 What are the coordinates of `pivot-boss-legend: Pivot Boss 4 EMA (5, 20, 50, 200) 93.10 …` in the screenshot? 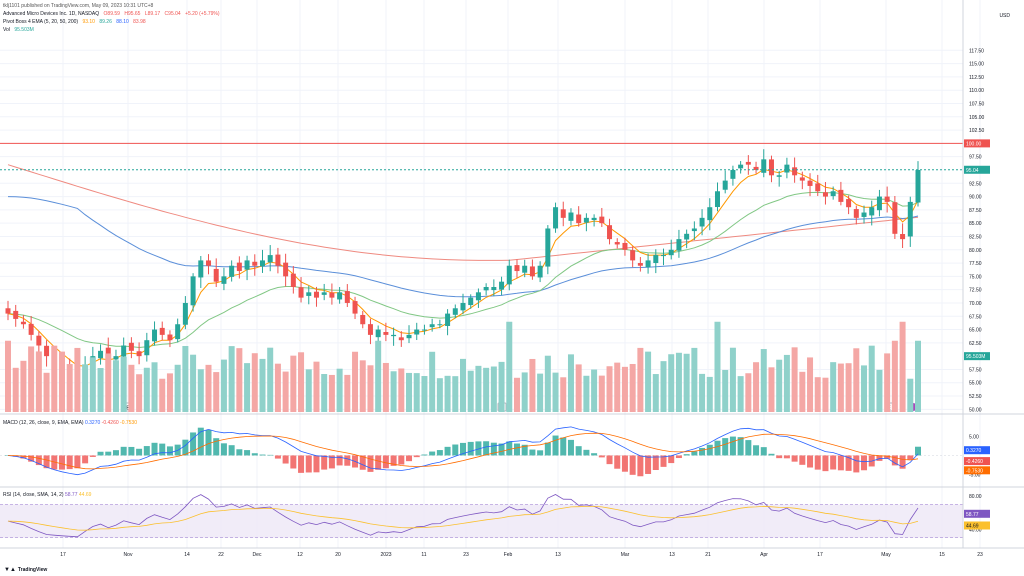 It's located at (76, 22).